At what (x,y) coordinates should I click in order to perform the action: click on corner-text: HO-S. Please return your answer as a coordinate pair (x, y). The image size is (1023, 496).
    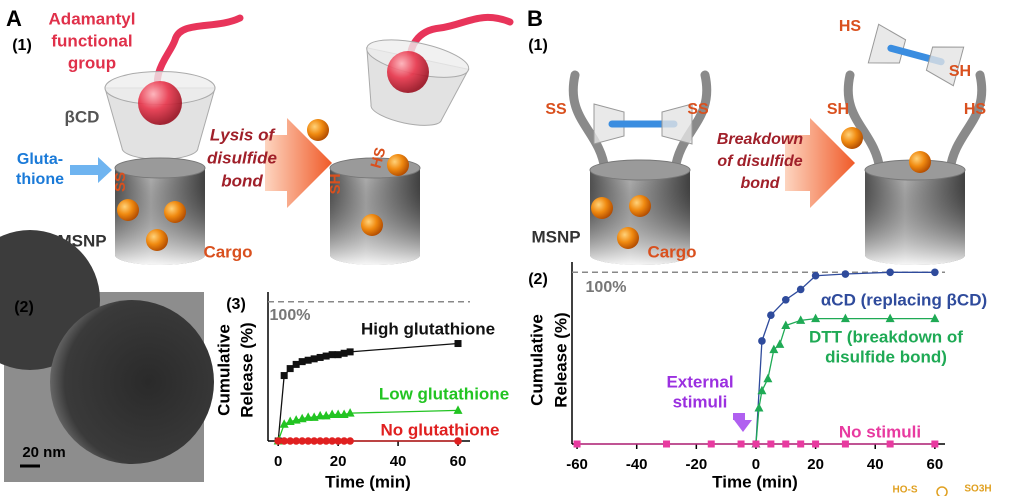
    Looking at the image, I should click on (905, 490).